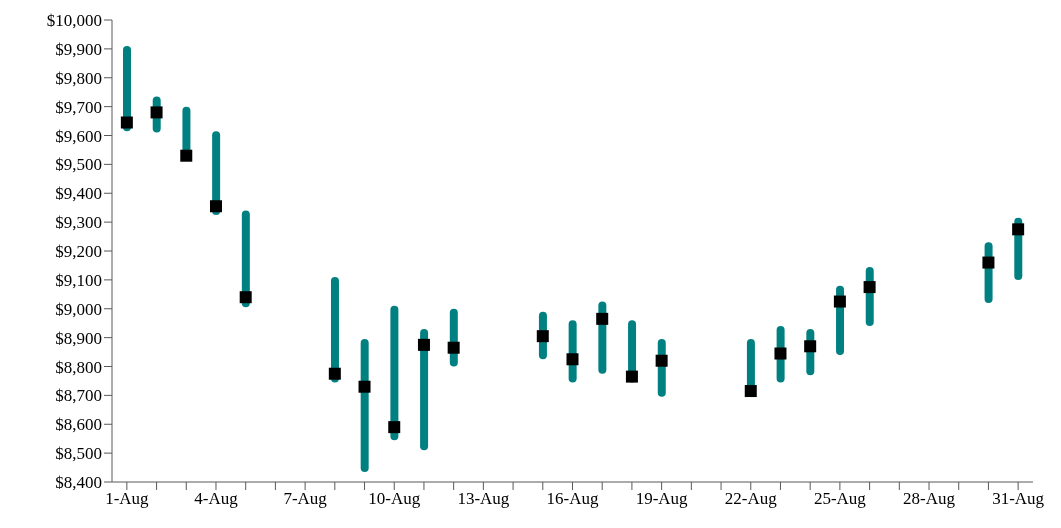 The height and width of the screenshot is (528, 1061). What do you see at coordinates (483, 499) in the screenshot?
I see `x-tick-label: 13-Aug` at bounding box center [483, 499].